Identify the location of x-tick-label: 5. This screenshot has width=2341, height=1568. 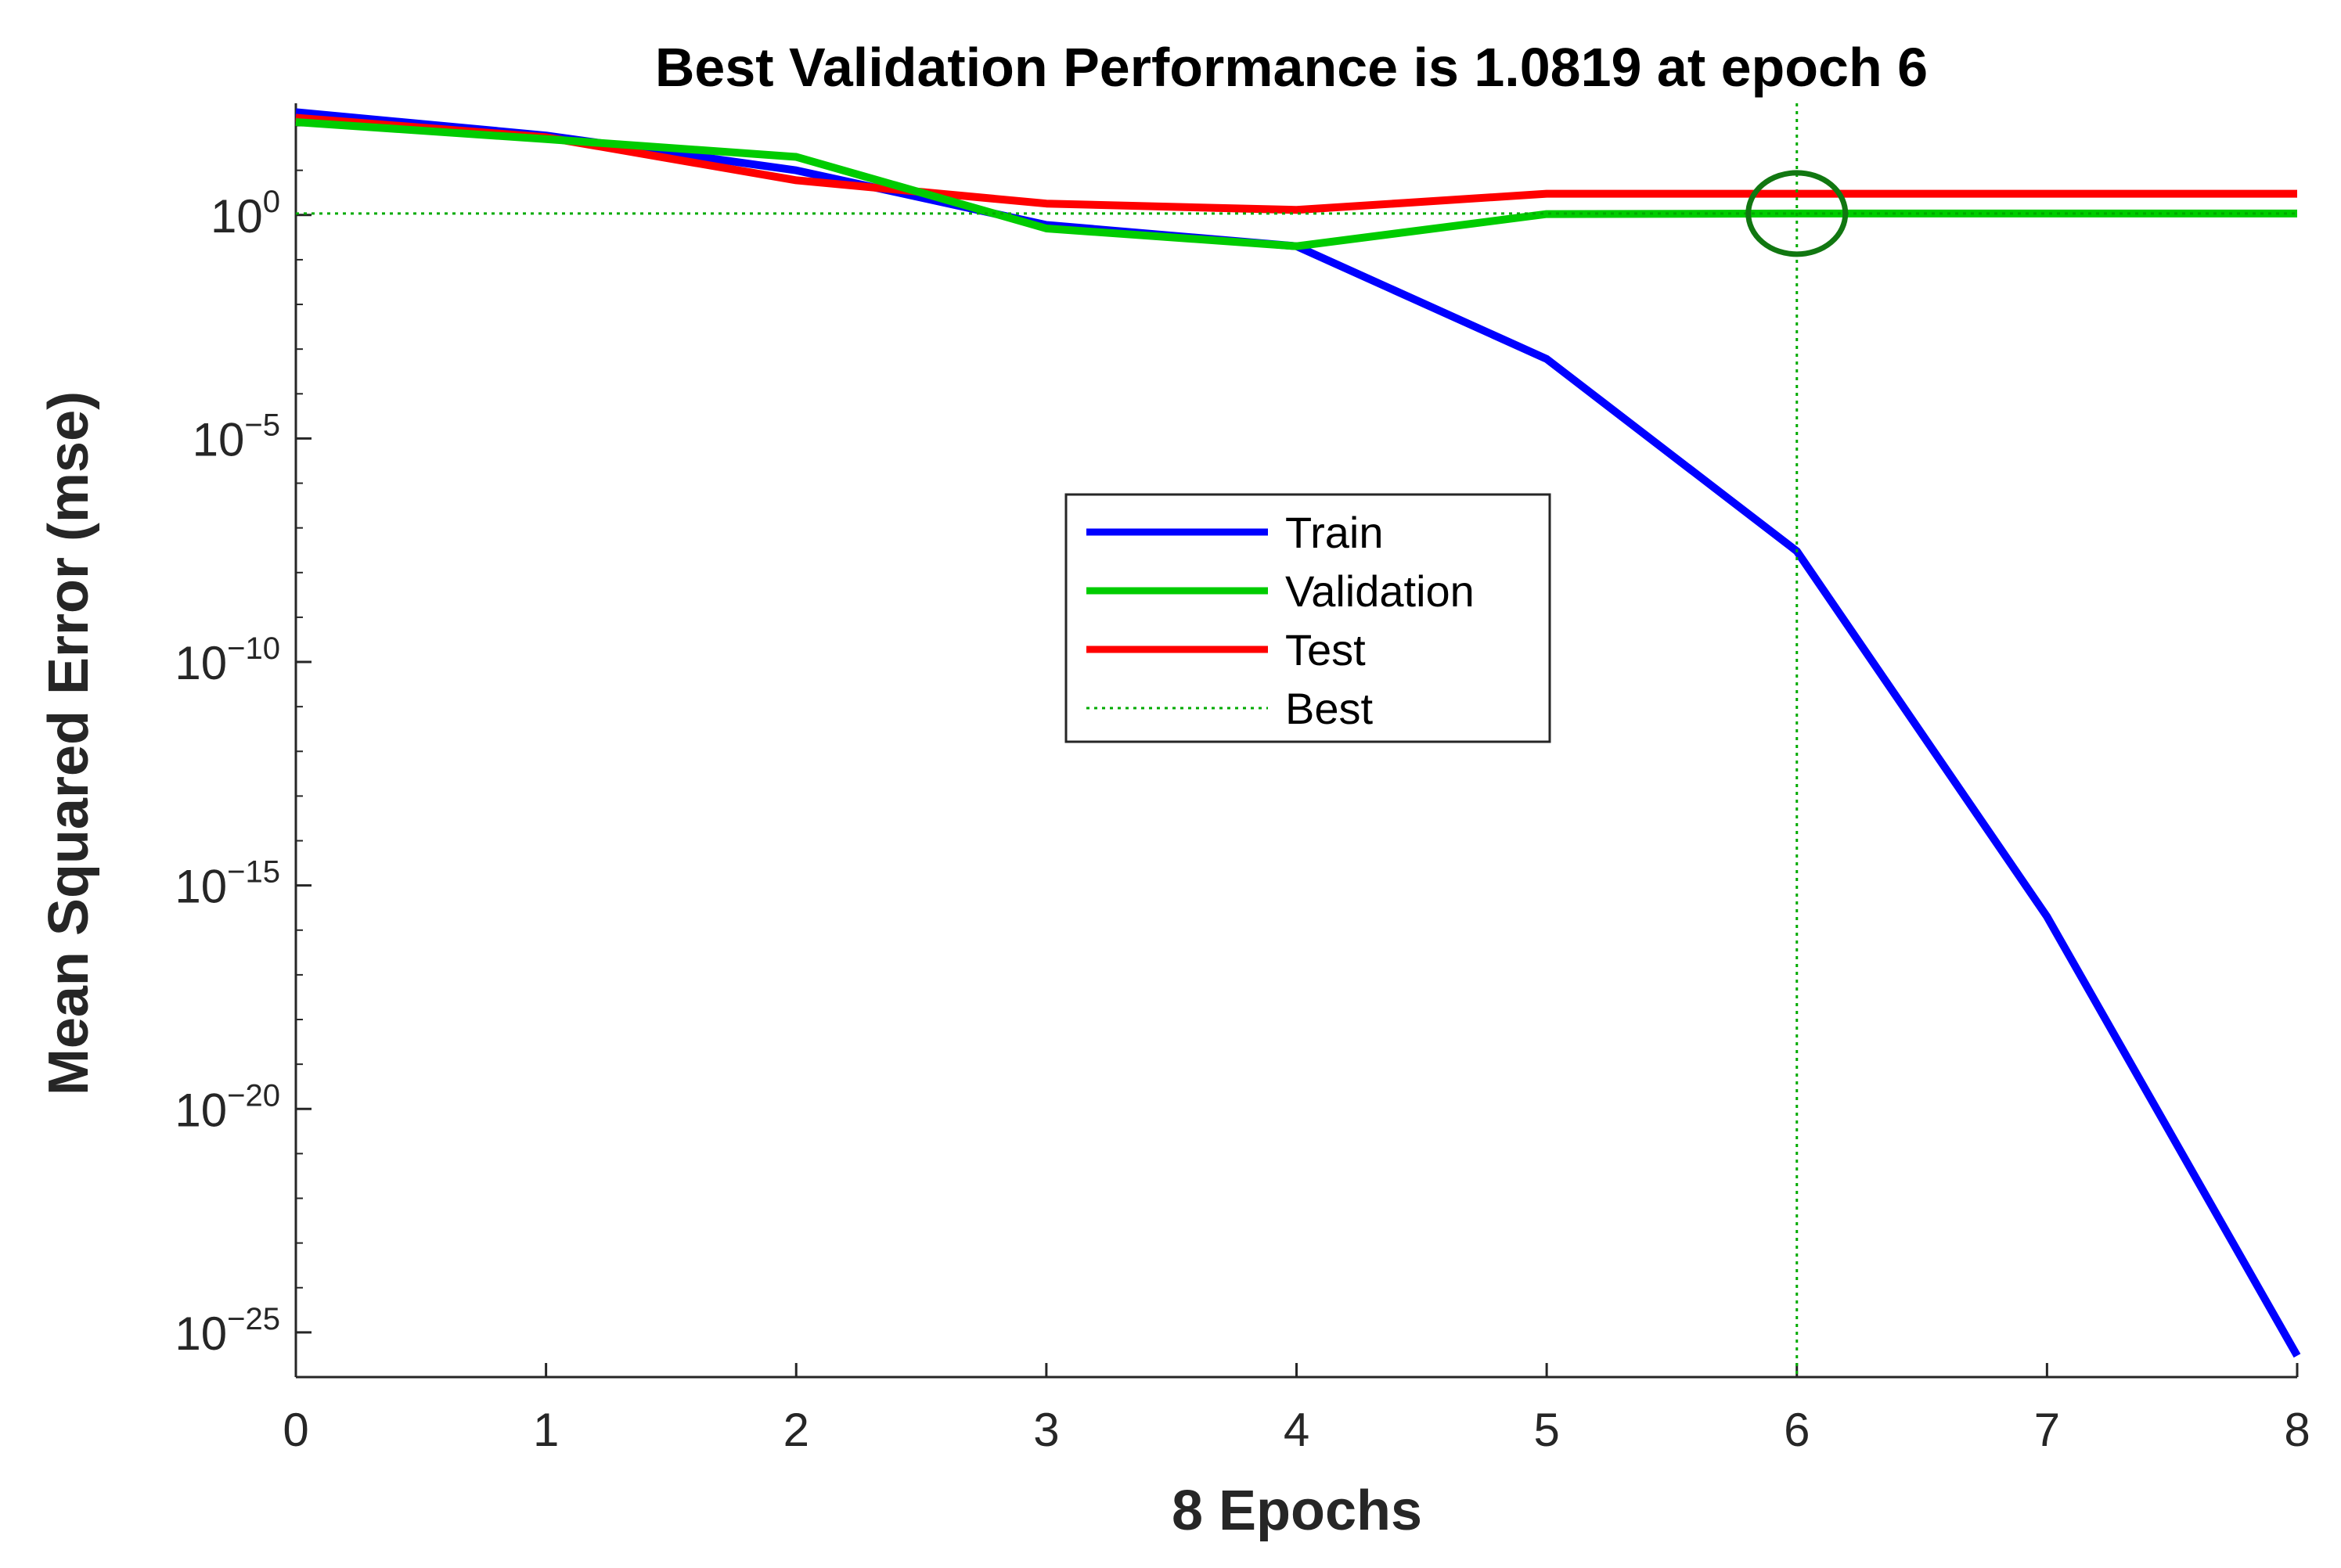
(1546, 1430).